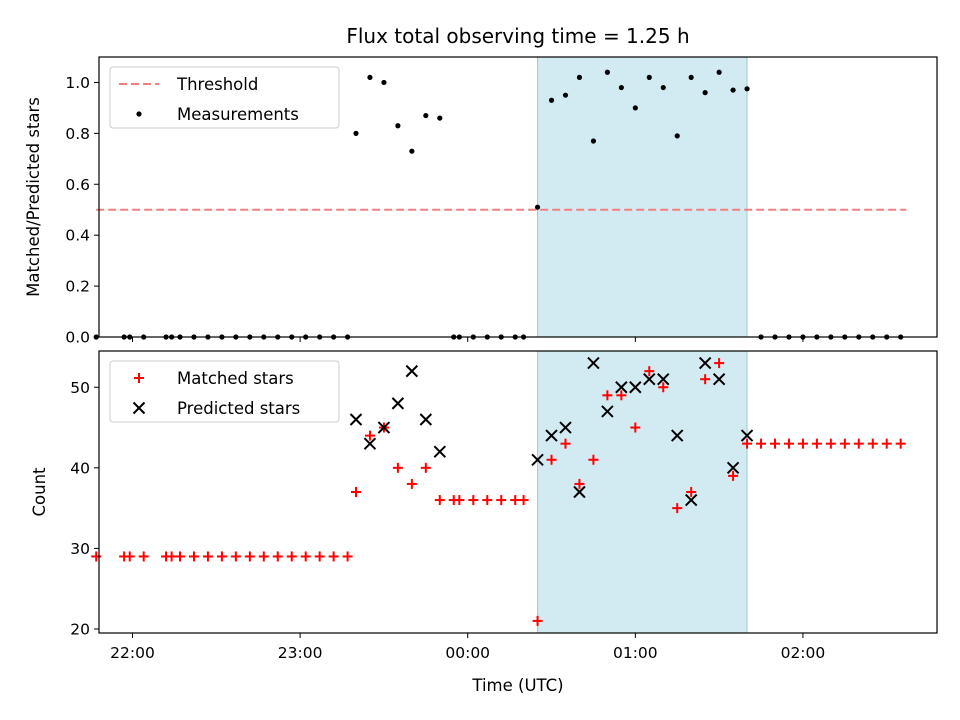 This screenshot has height=720, width=960. Describe the element at coordinates (77, 338) in the screenshot. I see `y-tick-label: 0.0` at that location.